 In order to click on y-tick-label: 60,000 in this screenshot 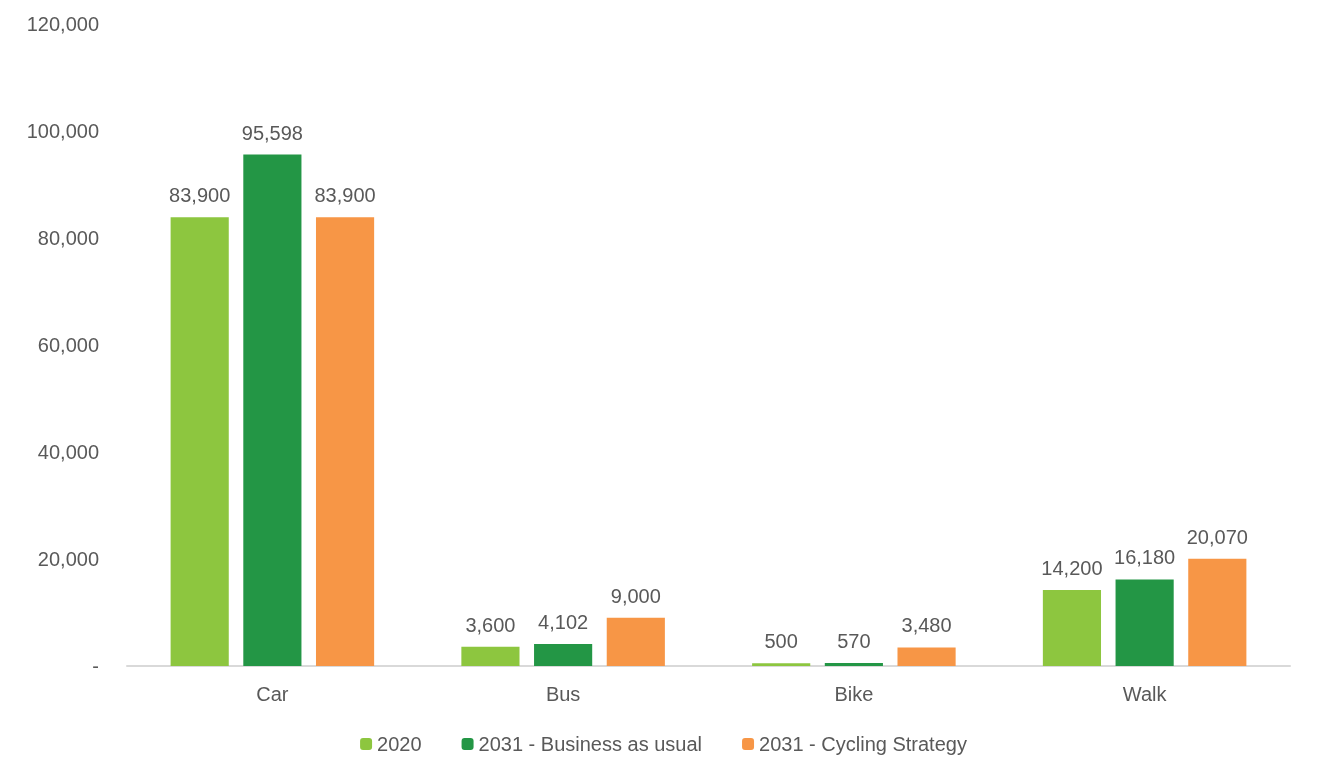, I will do `click(68, 345)`.